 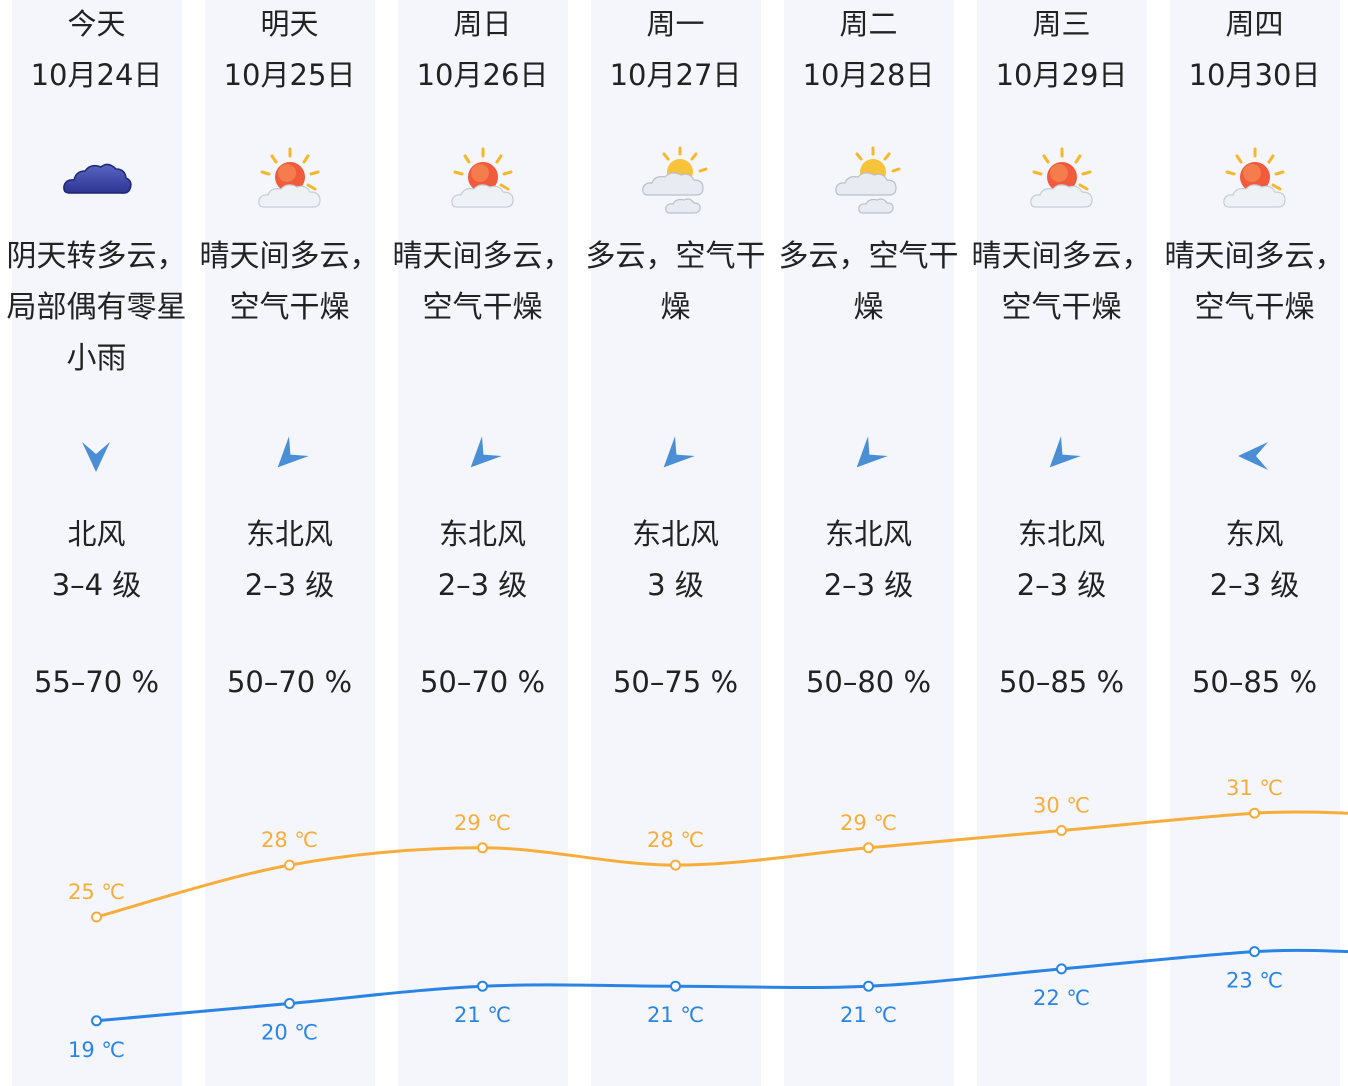 What do you see at coordinates (96, 585) in the screenshot?
I see `wind-level: 3–4 级` at bounding box center [96, 585].